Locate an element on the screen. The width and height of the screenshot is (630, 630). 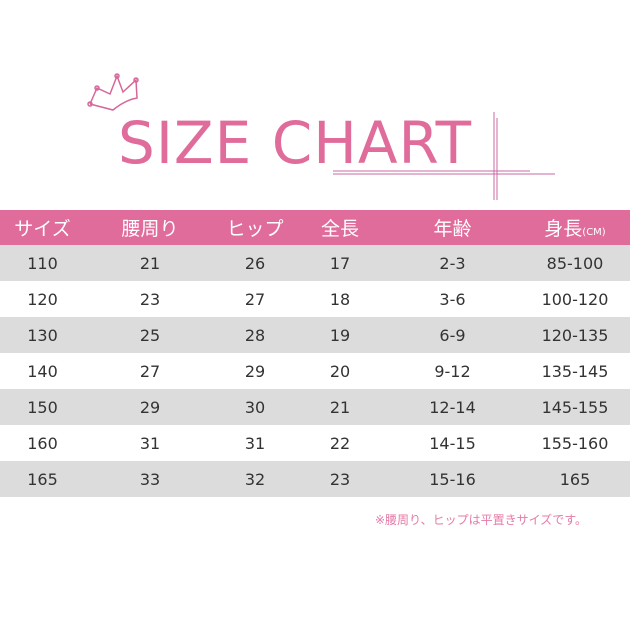
table-cell: 33 is located at coordinates (150, 479).